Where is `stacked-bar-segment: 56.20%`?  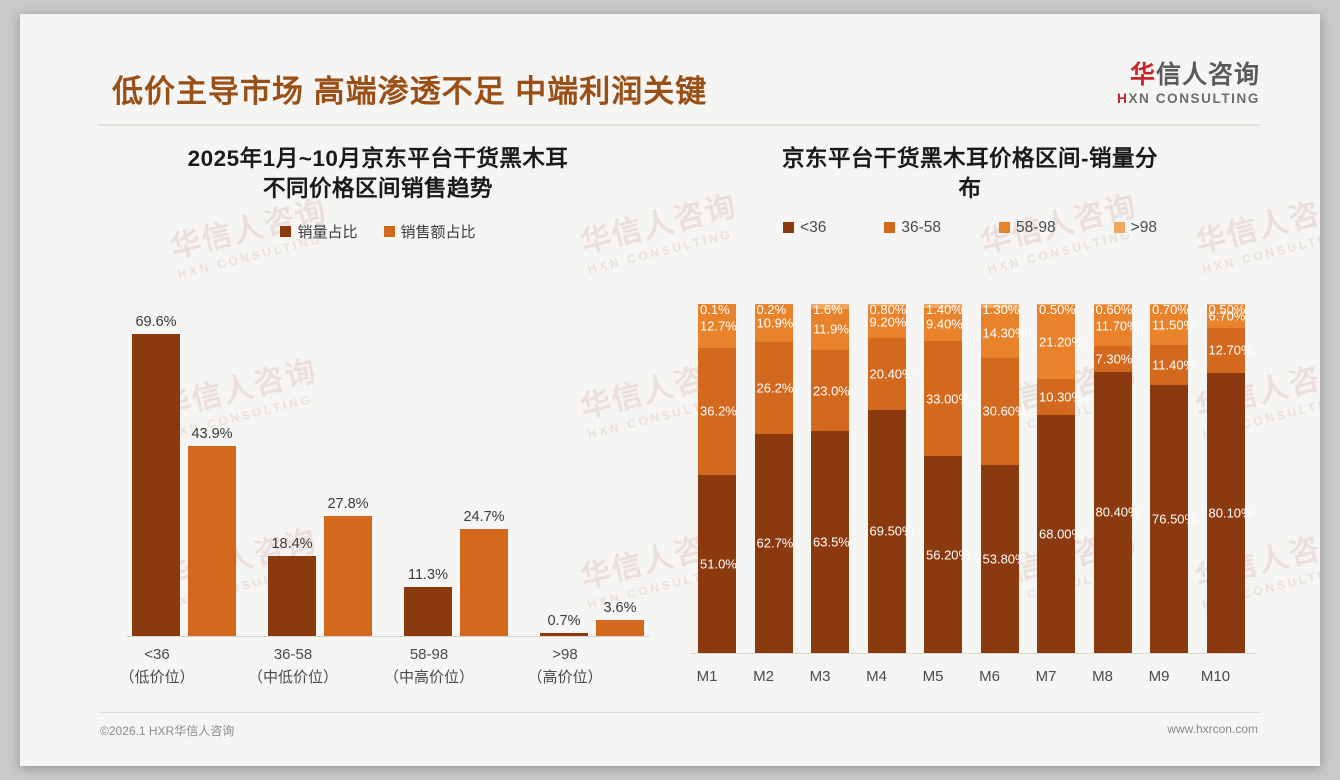 stacked-bar-segment: 56.20% is located at coordinates (947, 554).